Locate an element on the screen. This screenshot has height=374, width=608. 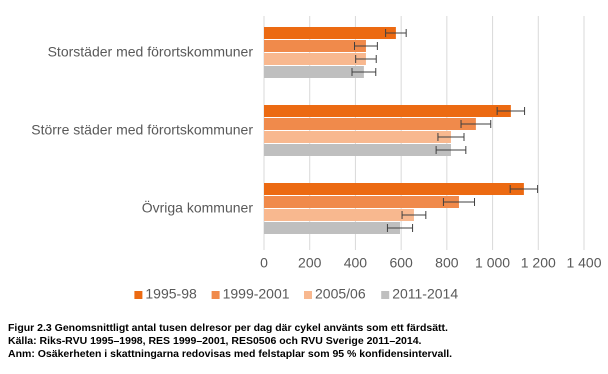
x-tick-label: 0 is located at coordinates (264, 263).